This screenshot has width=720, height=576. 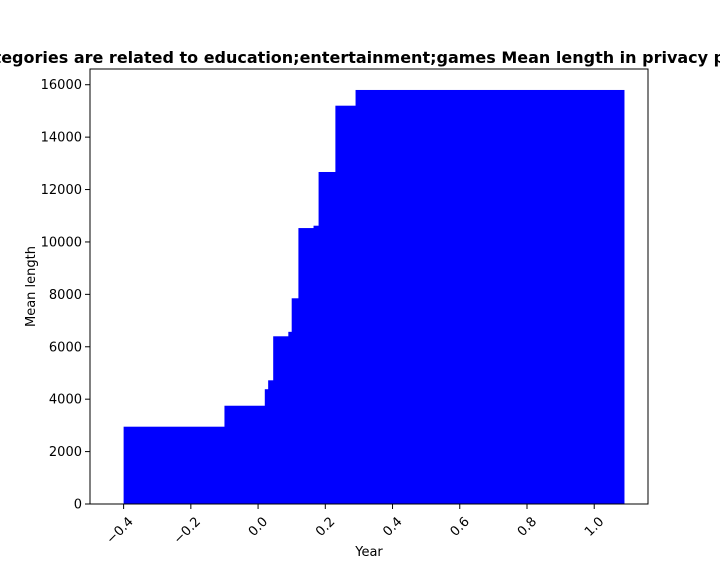 What do you see at coordinates (120, 530) in the screenshot?
I see `x-tick-label: −0.4` at bounding box center [120, 530].